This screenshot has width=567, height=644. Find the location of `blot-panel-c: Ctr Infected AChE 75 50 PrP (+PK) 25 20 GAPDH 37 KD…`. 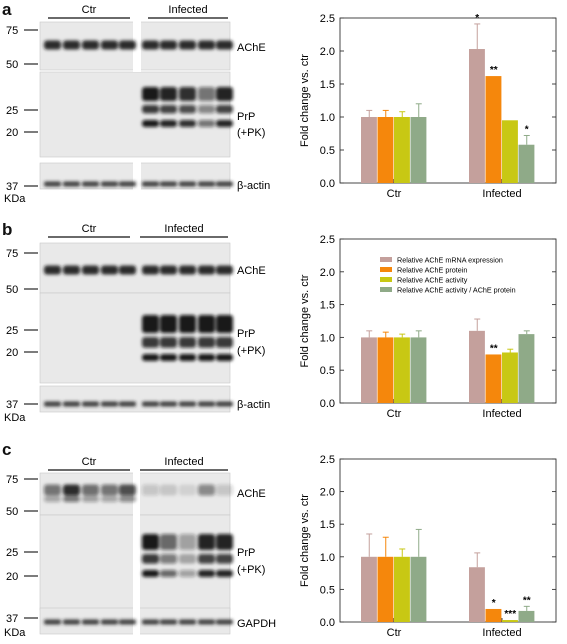

blot-panel-c: Ctr Infected AChE 75 50 PrP (+PK) 25 20 GAPDH 37 KD… is located at coordinates (140, 547).